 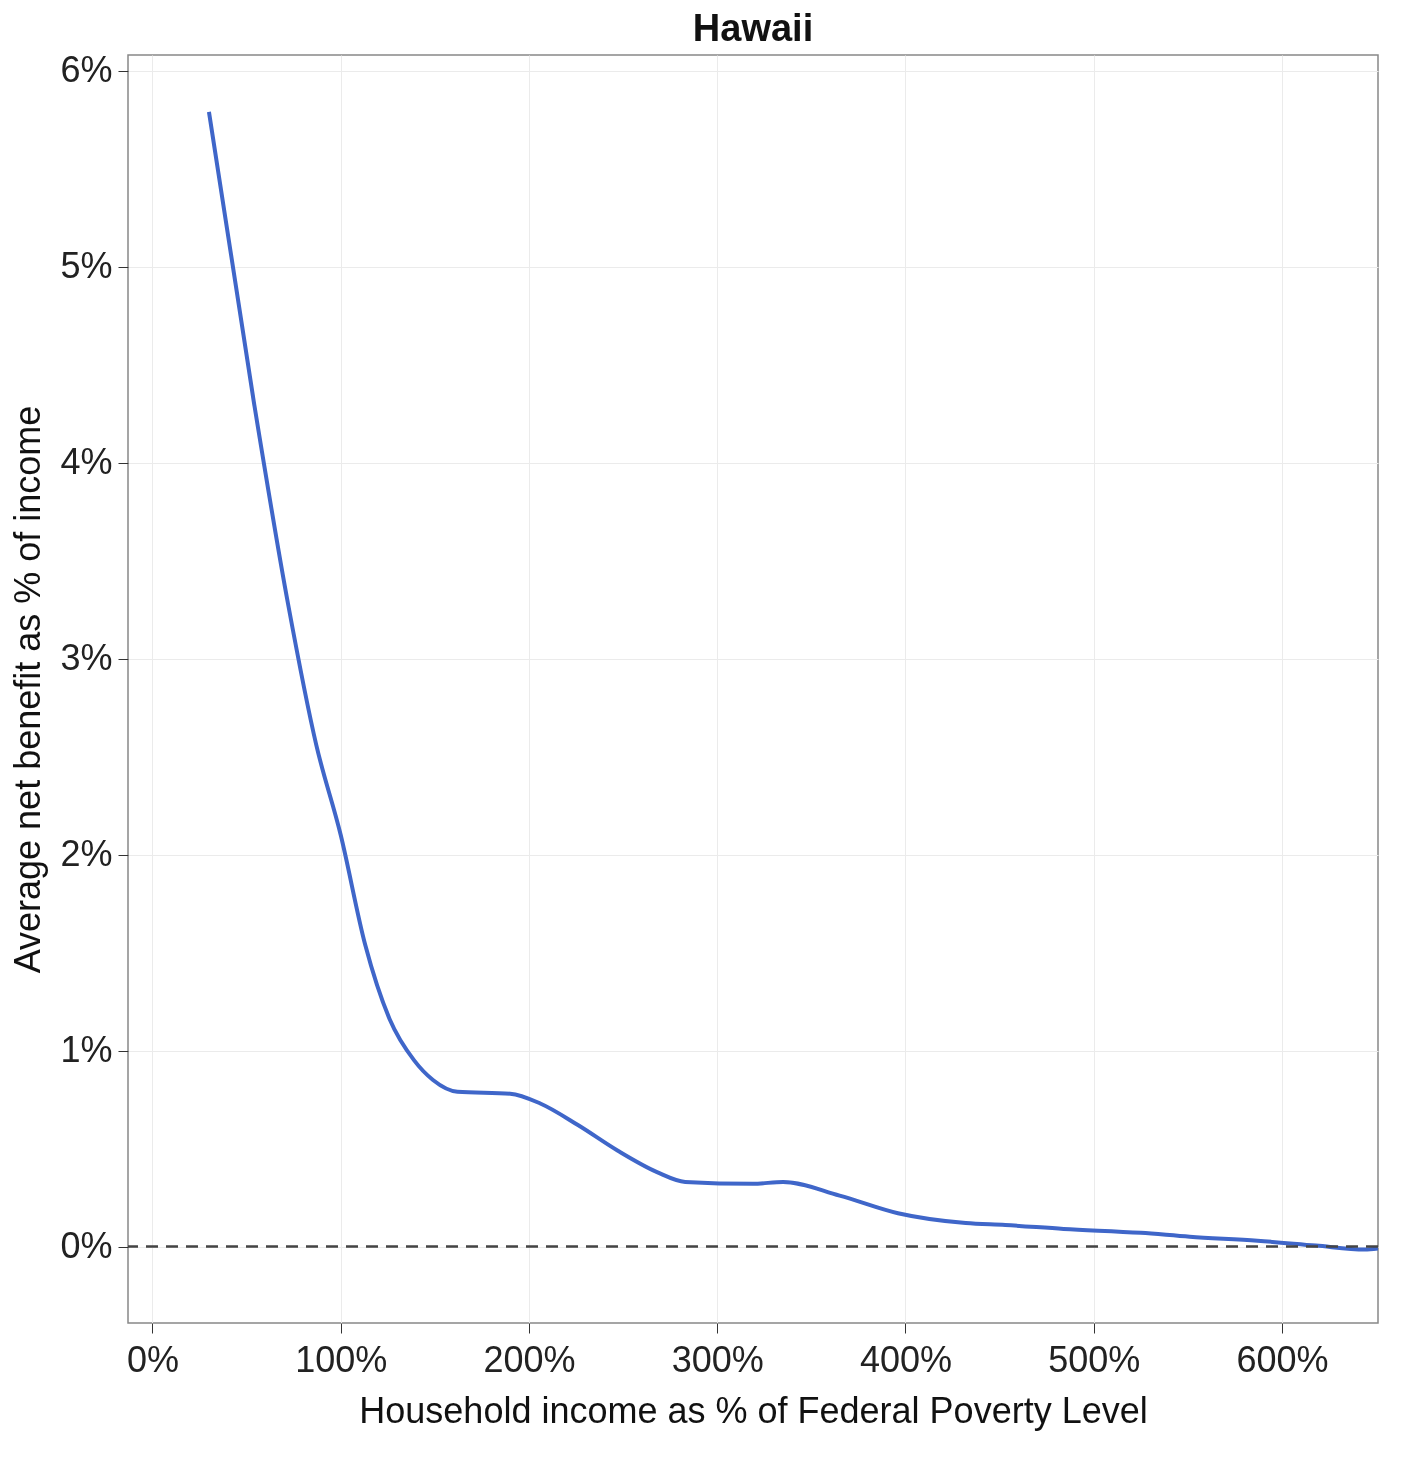 I want to click on y-axis-title: Average net benefit as % of income, so click(x=28, y=689).